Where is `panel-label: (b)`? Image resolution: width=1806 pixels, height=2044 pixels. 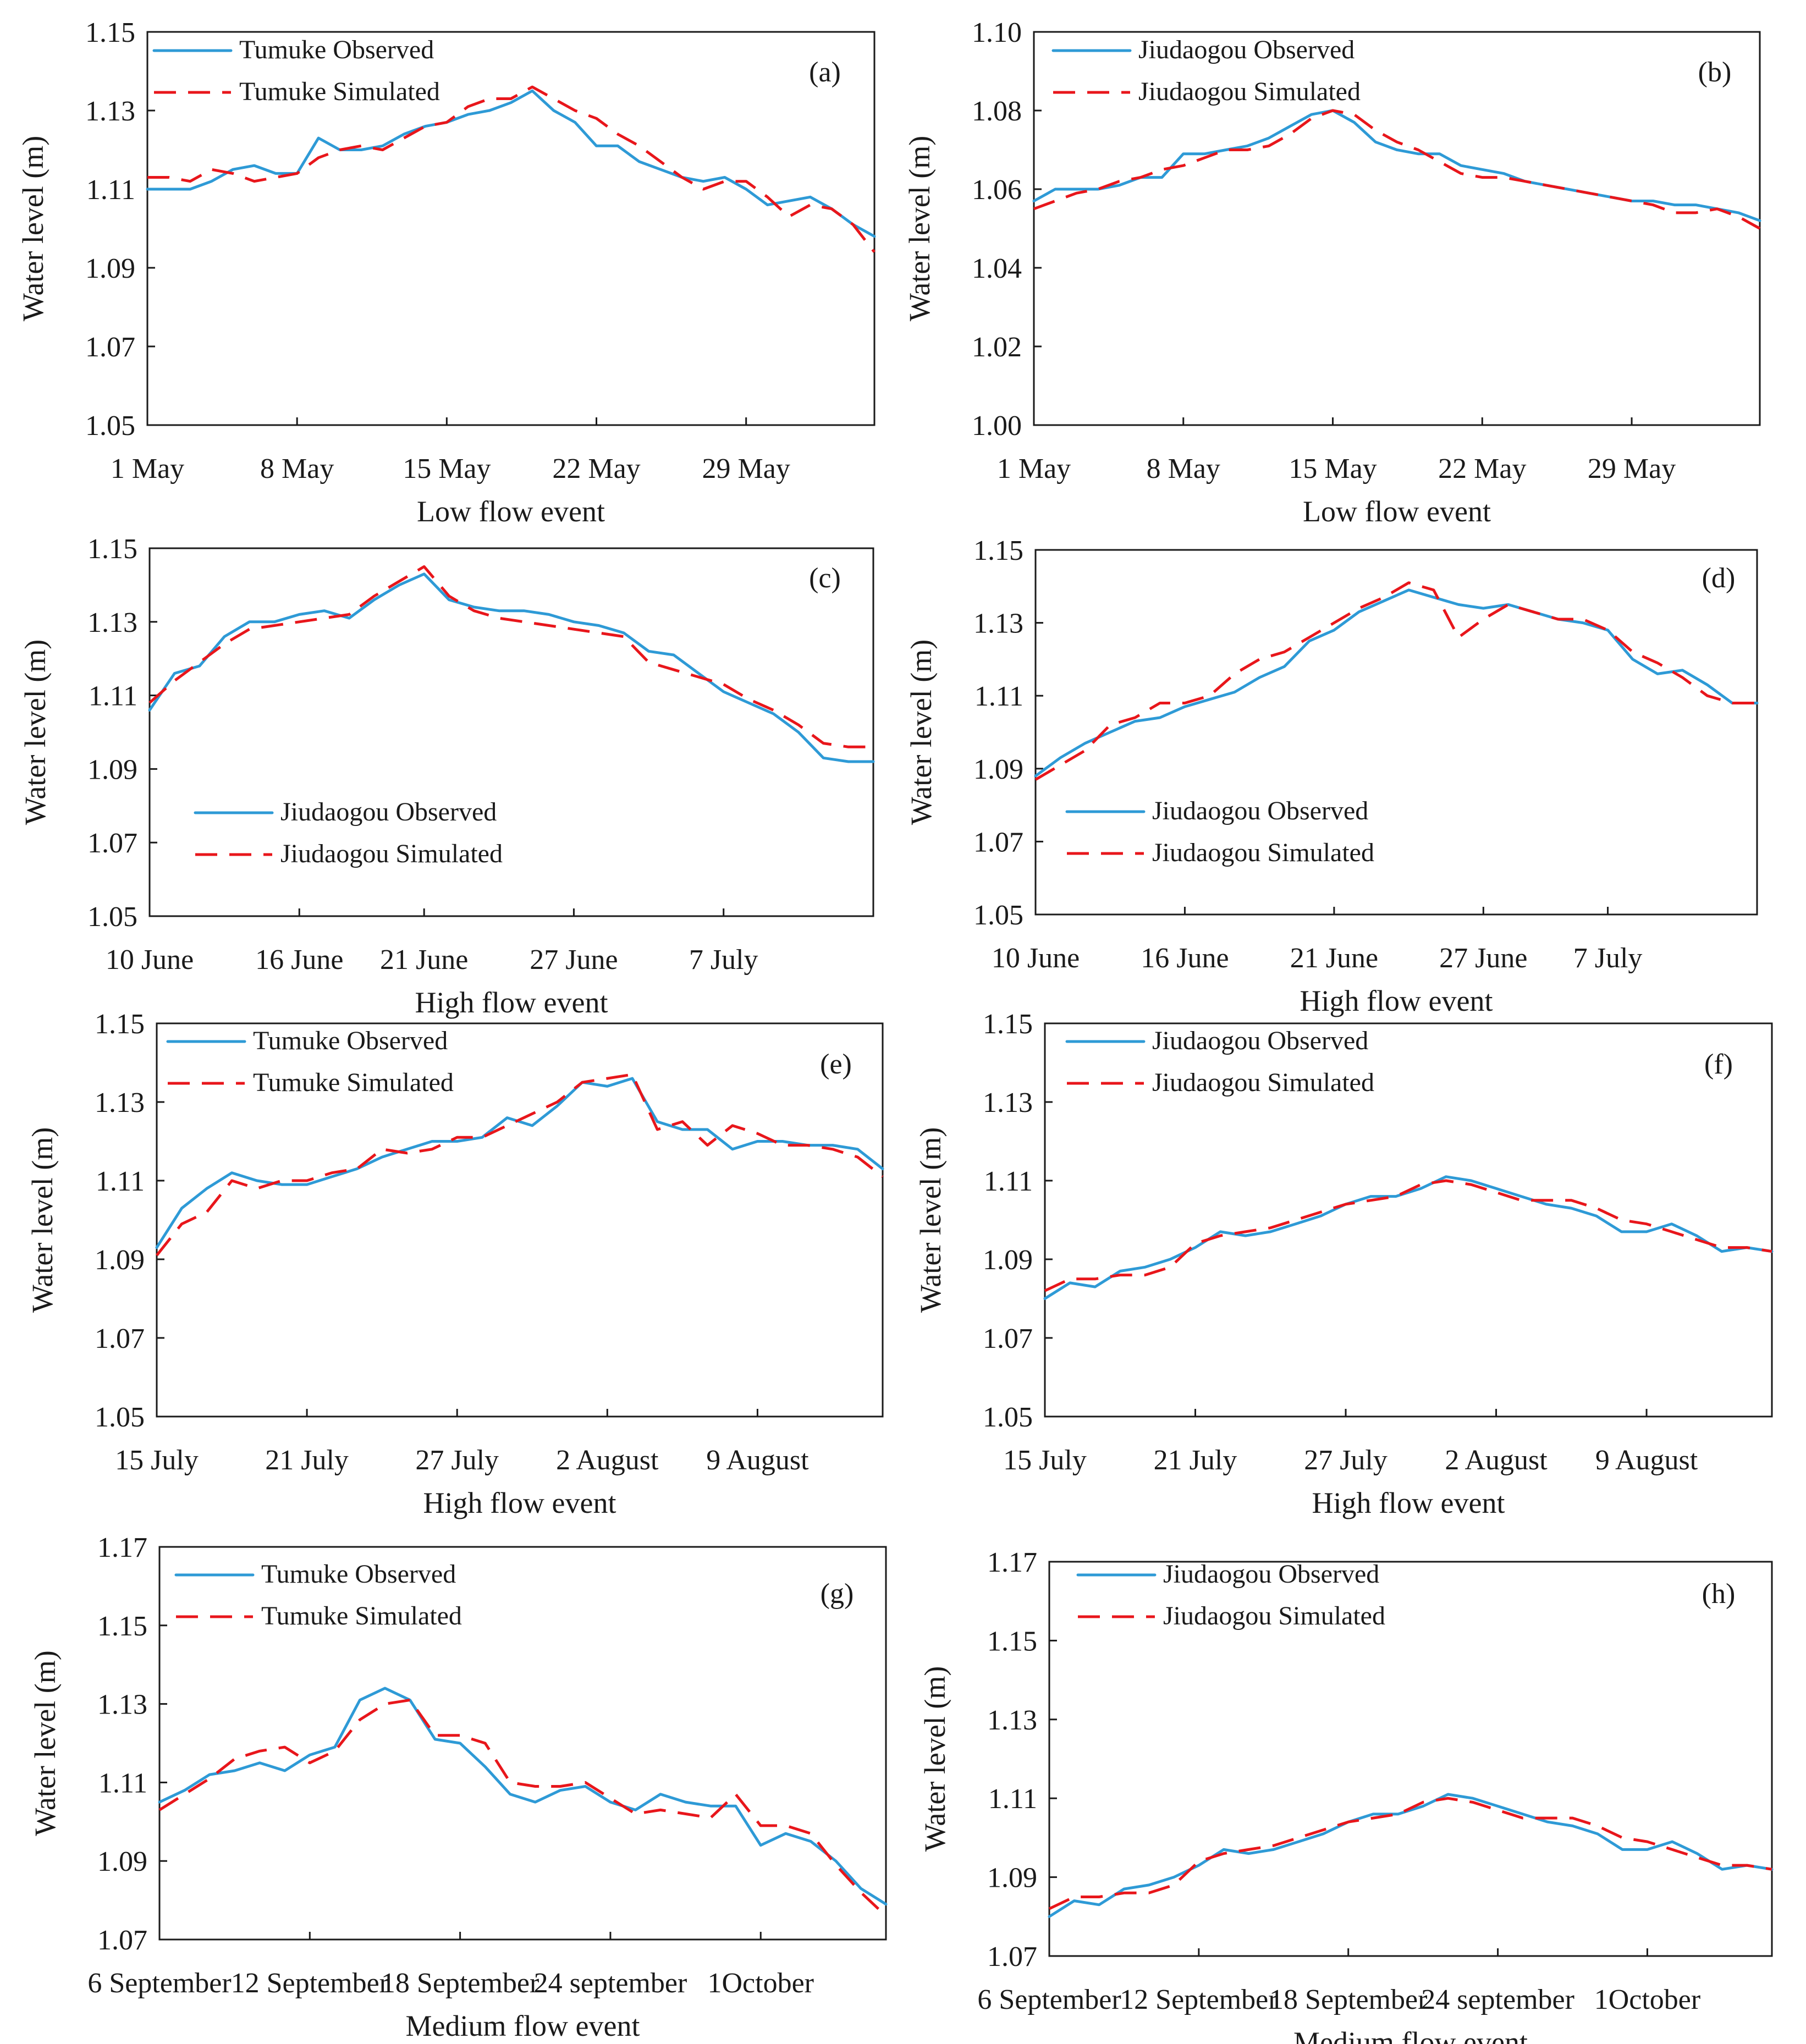 panel-label: (b) is located at coordinates (1715, 72).